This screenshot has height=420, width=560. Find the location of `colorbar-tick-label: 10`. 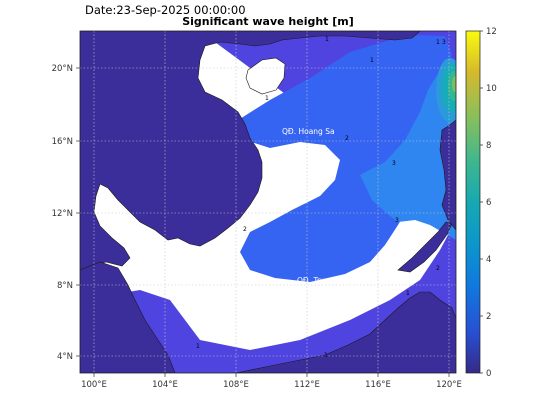

colorbar-tick-label: 10 is located at coordinates (491, 89).